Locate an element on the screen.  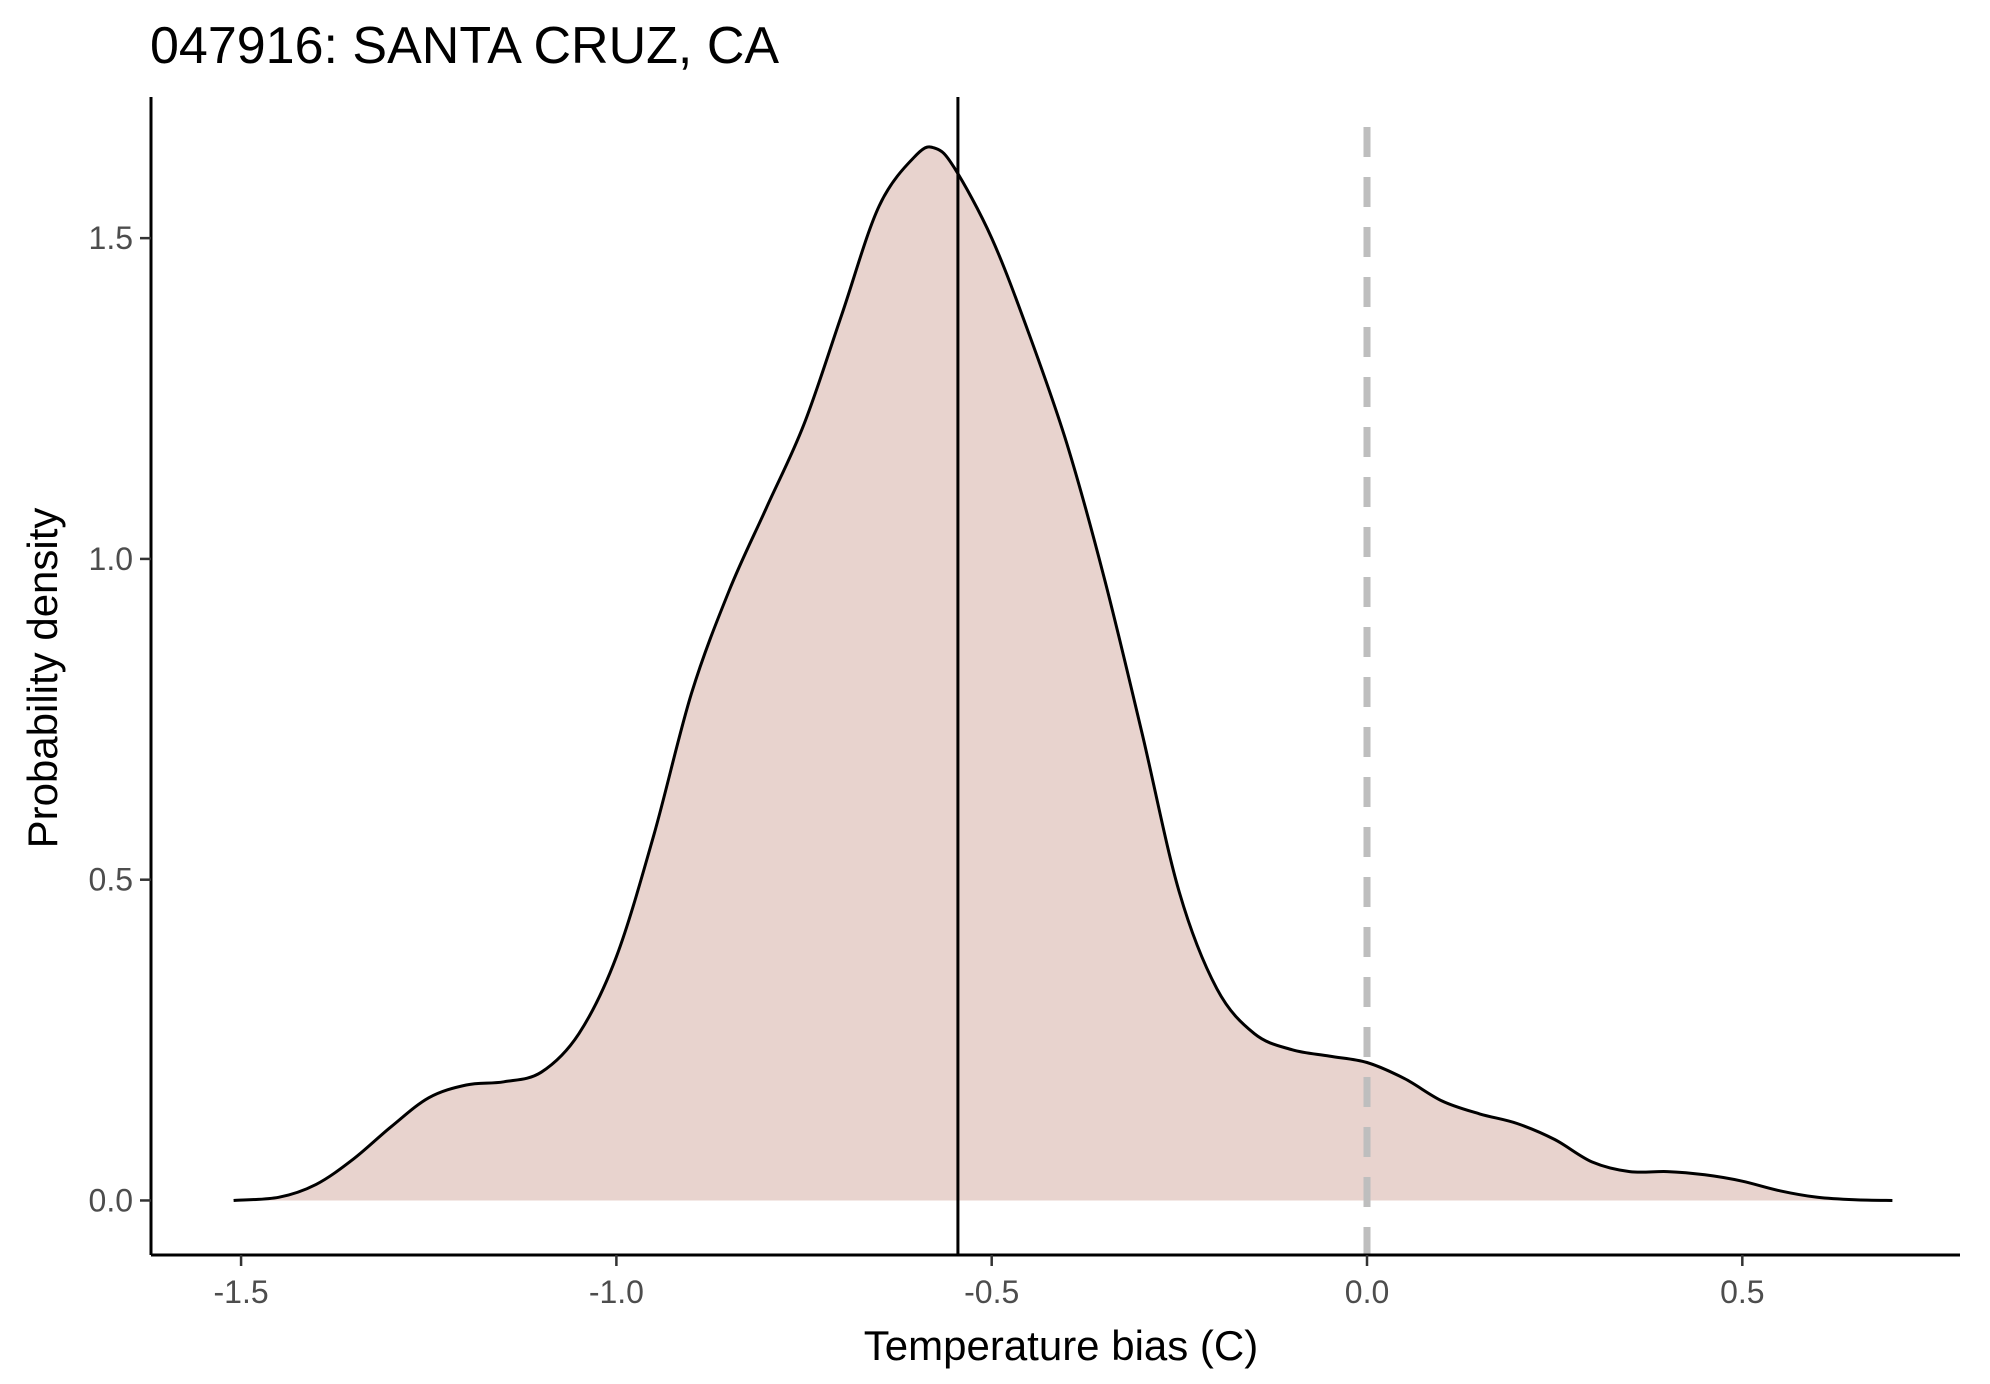
y-axis-label: Probability density is located at coordinates (42, 678).